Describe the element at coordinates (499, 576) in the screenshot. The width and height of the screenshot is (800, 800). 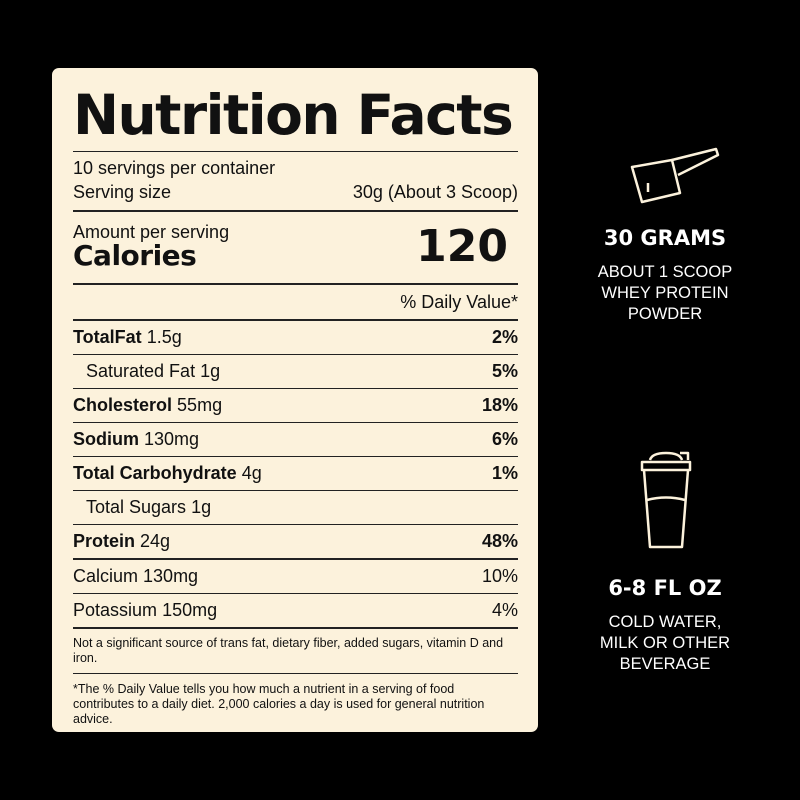
I see `nutrient-dv: 10%` at that location.